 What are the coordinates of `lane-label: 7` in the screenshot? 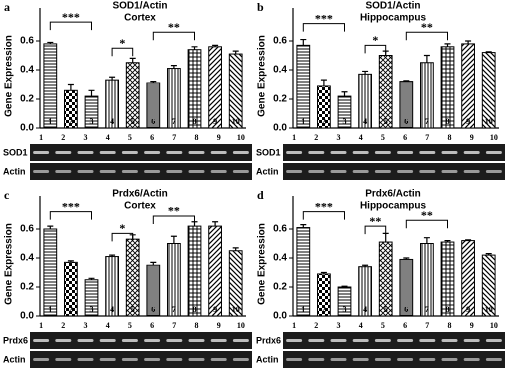 It's located at (427, 137).